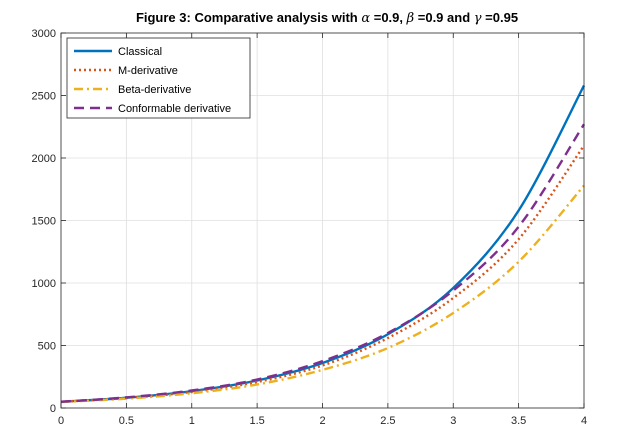  Describe the element at coordinates (256, 421) in the screenshot. I see `x-tick-label: 1.5` at that location.